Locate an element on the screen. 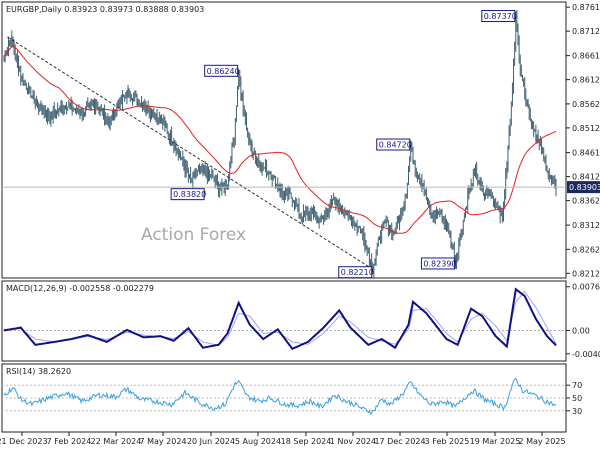 The width and height of the screenshot is (600, 450). annotation-label: 0.86240 is located at coordinates (223, 71).